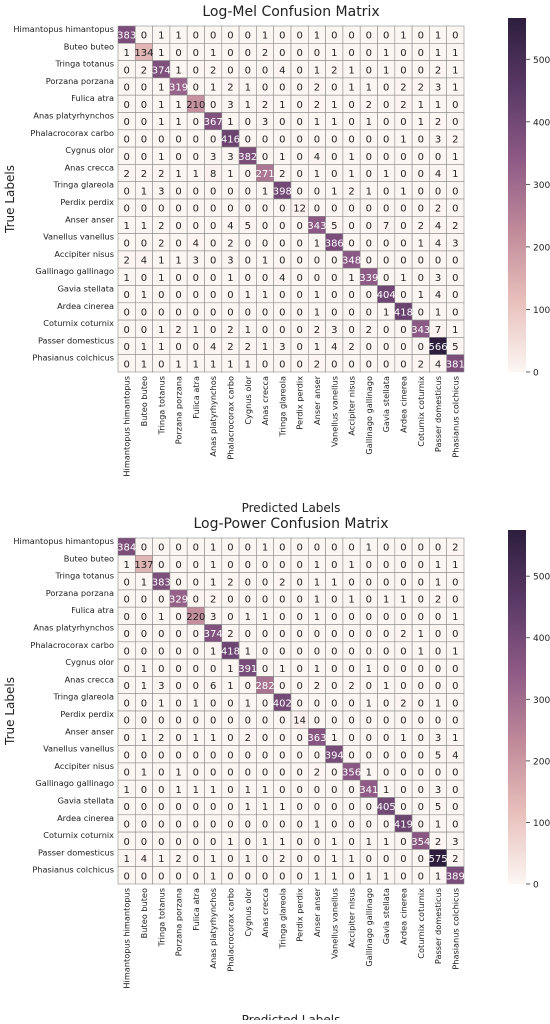 This screenshot has width=550, height=1024. I want to click on cell-value-label: 418, so click(230, 651).